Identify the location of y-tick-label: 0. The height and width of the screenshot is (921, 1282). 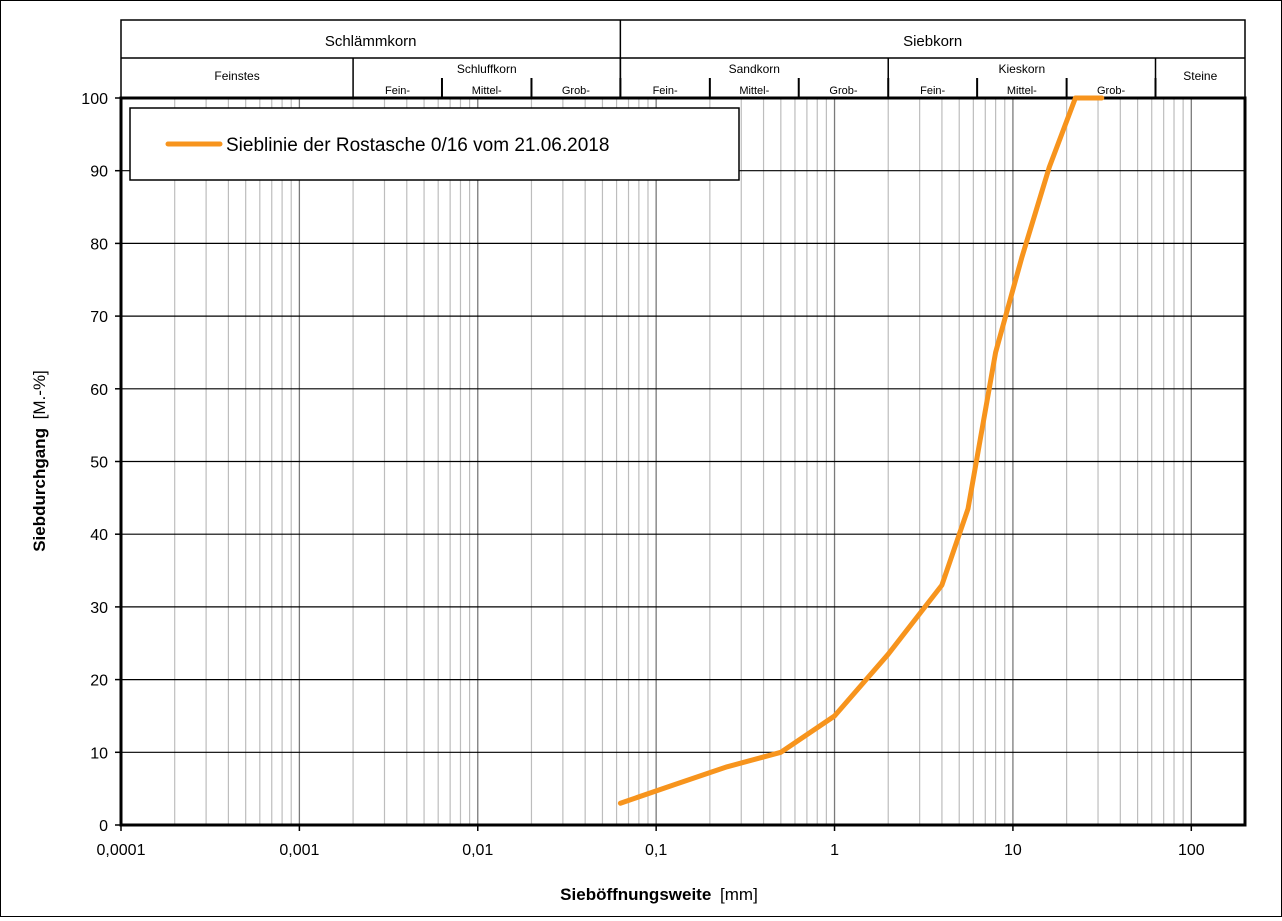
(103, 826).